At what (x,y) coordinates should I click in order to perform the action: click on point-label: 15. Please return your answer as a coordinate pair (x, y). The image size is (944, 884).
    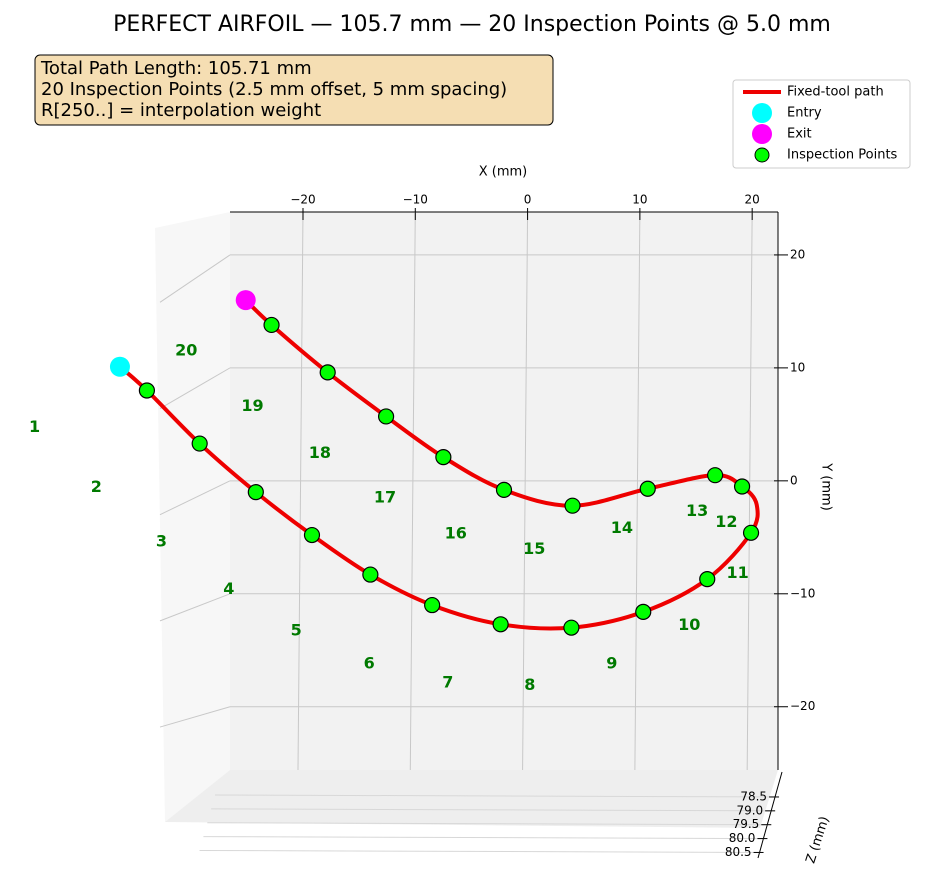
    Looking at the image, I should click on (534, 548).